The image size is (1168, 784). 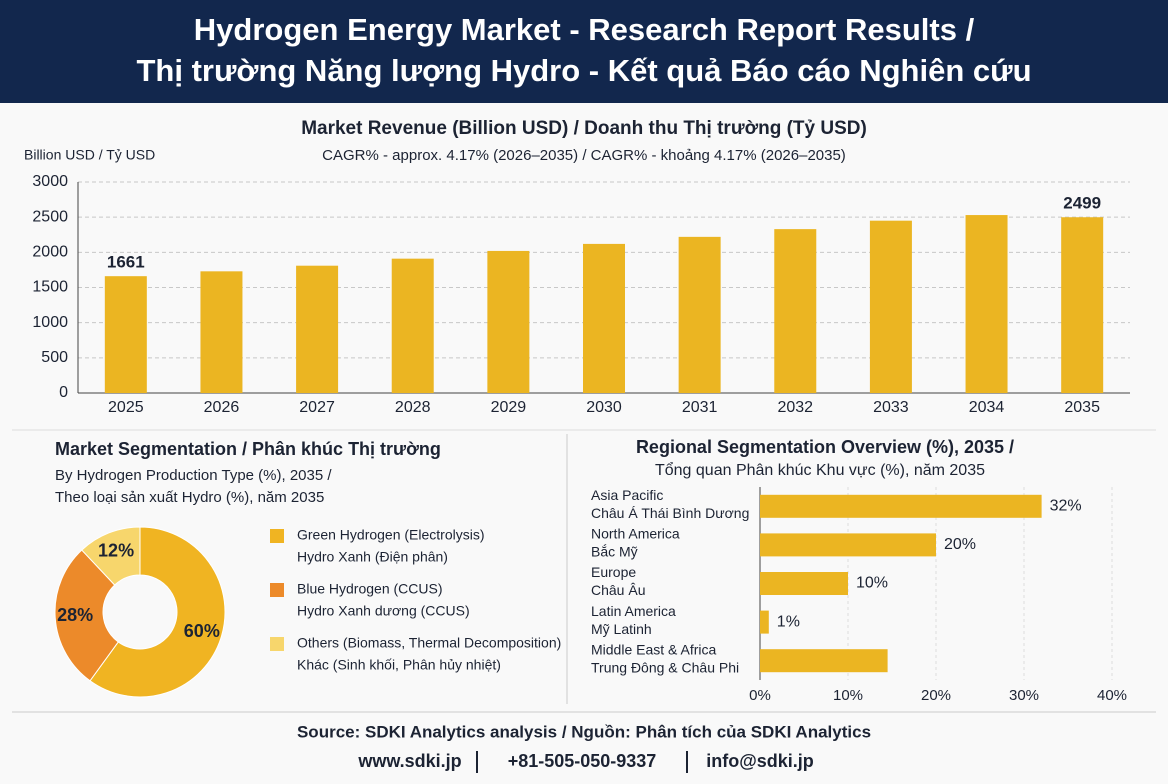 What do you see at coordinates (582, 761) in the screenshot?
I see `contact: +81-505-050-9337` at bounding box center [582, 761].